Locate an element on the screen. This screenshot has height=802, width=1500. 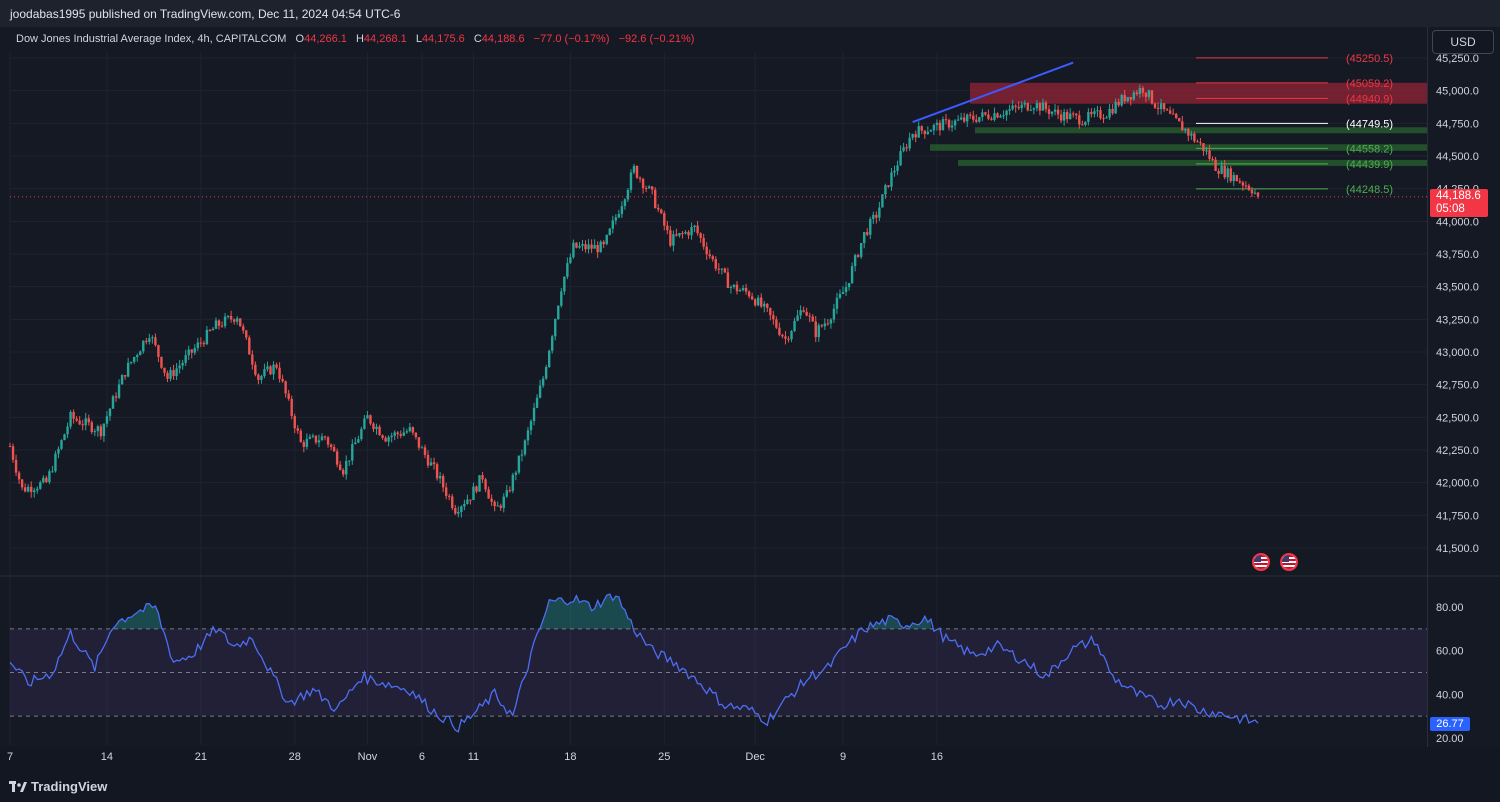
price-line-label: (44558.2) is located at coordinates (1369, 149).